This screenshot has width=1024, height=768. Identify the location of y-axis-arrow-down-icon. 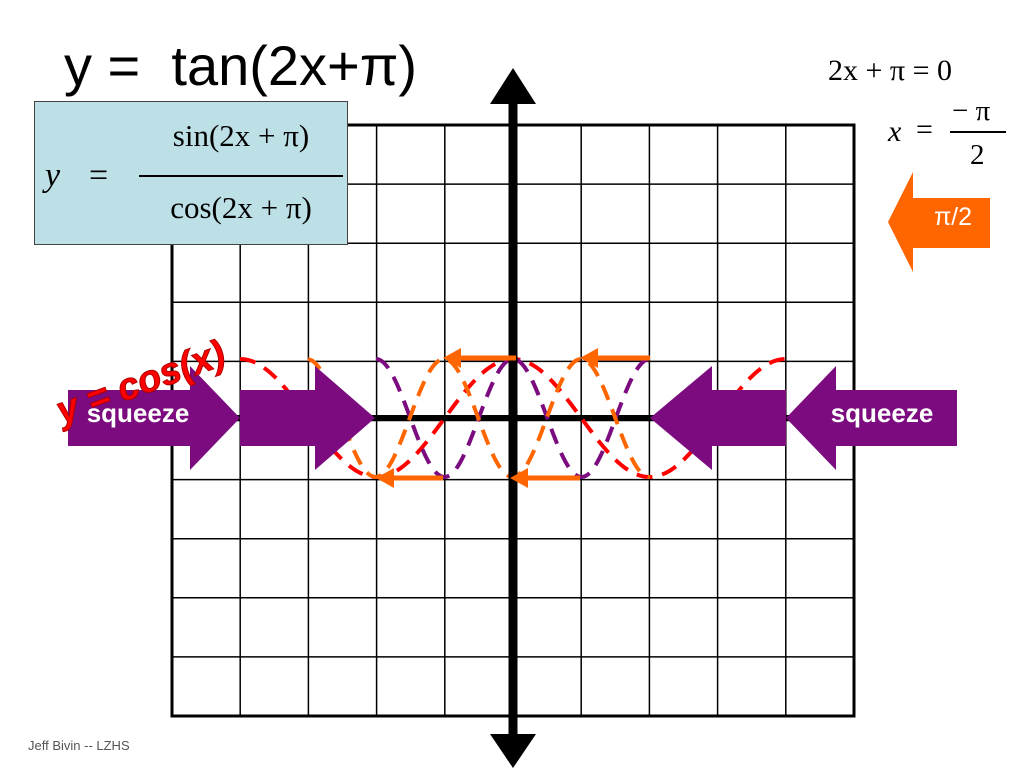
(513, 751).